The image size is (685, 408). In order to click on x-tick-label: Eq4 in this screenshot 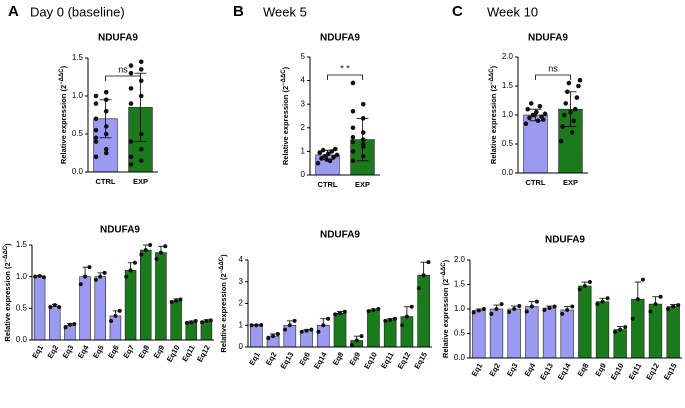, I will do `click(530, 369)`.